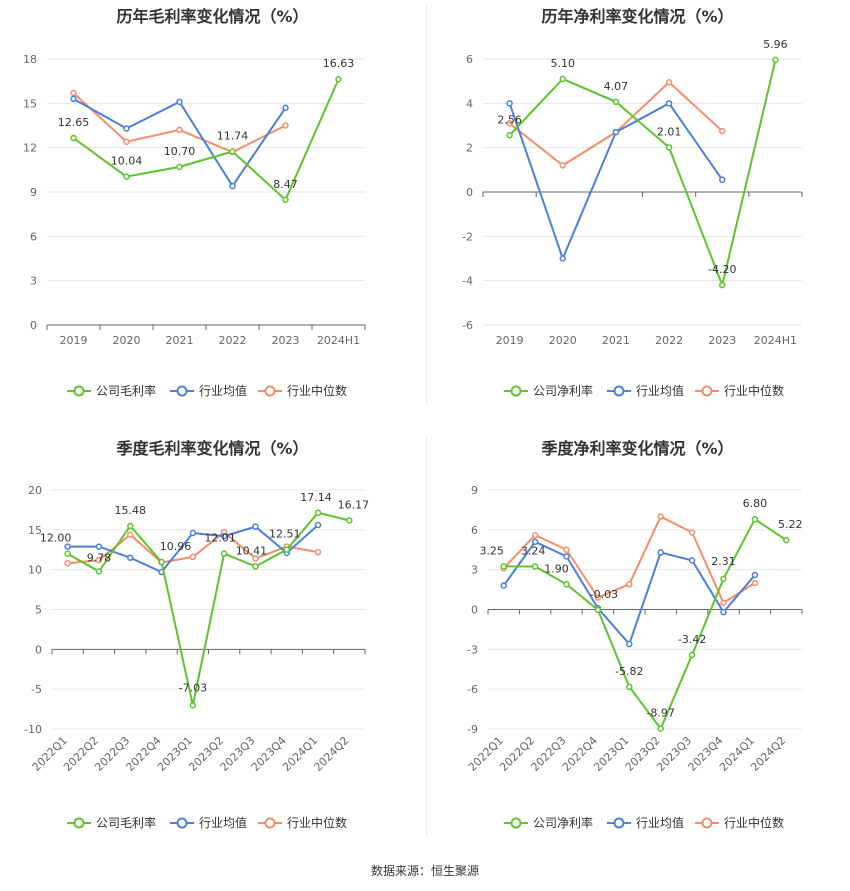 Image resolution: width=850 pixels, height=891 pixels. What do you see at coordinates (775, 340) in the screenshot?
I see `x-tick-label: 2024H1` at bounding box center [775, 340].